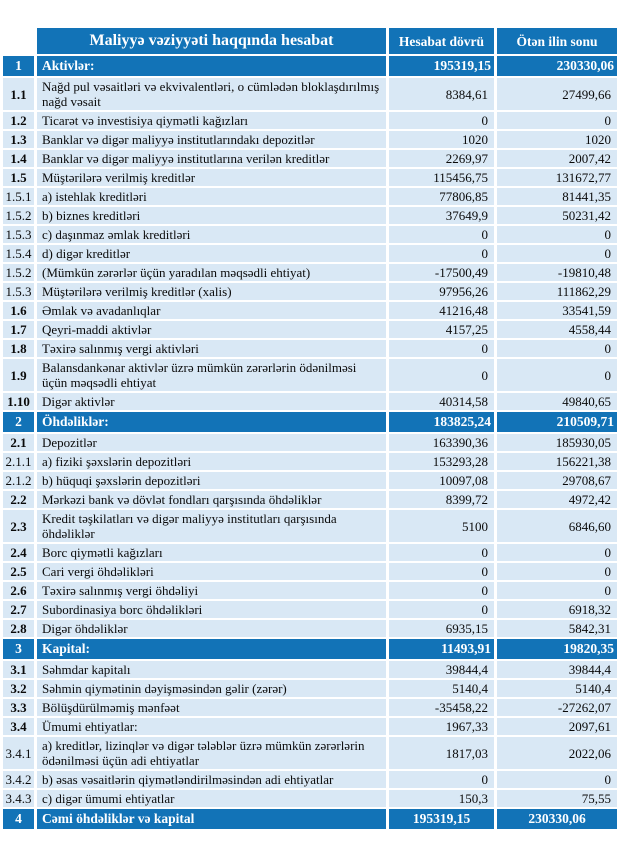 This screenshot has height=864, width=620. Describe the element at coordinates (211, 401) in the screenshot. I see `row-label-cell: Digər aktivlər` at that location.